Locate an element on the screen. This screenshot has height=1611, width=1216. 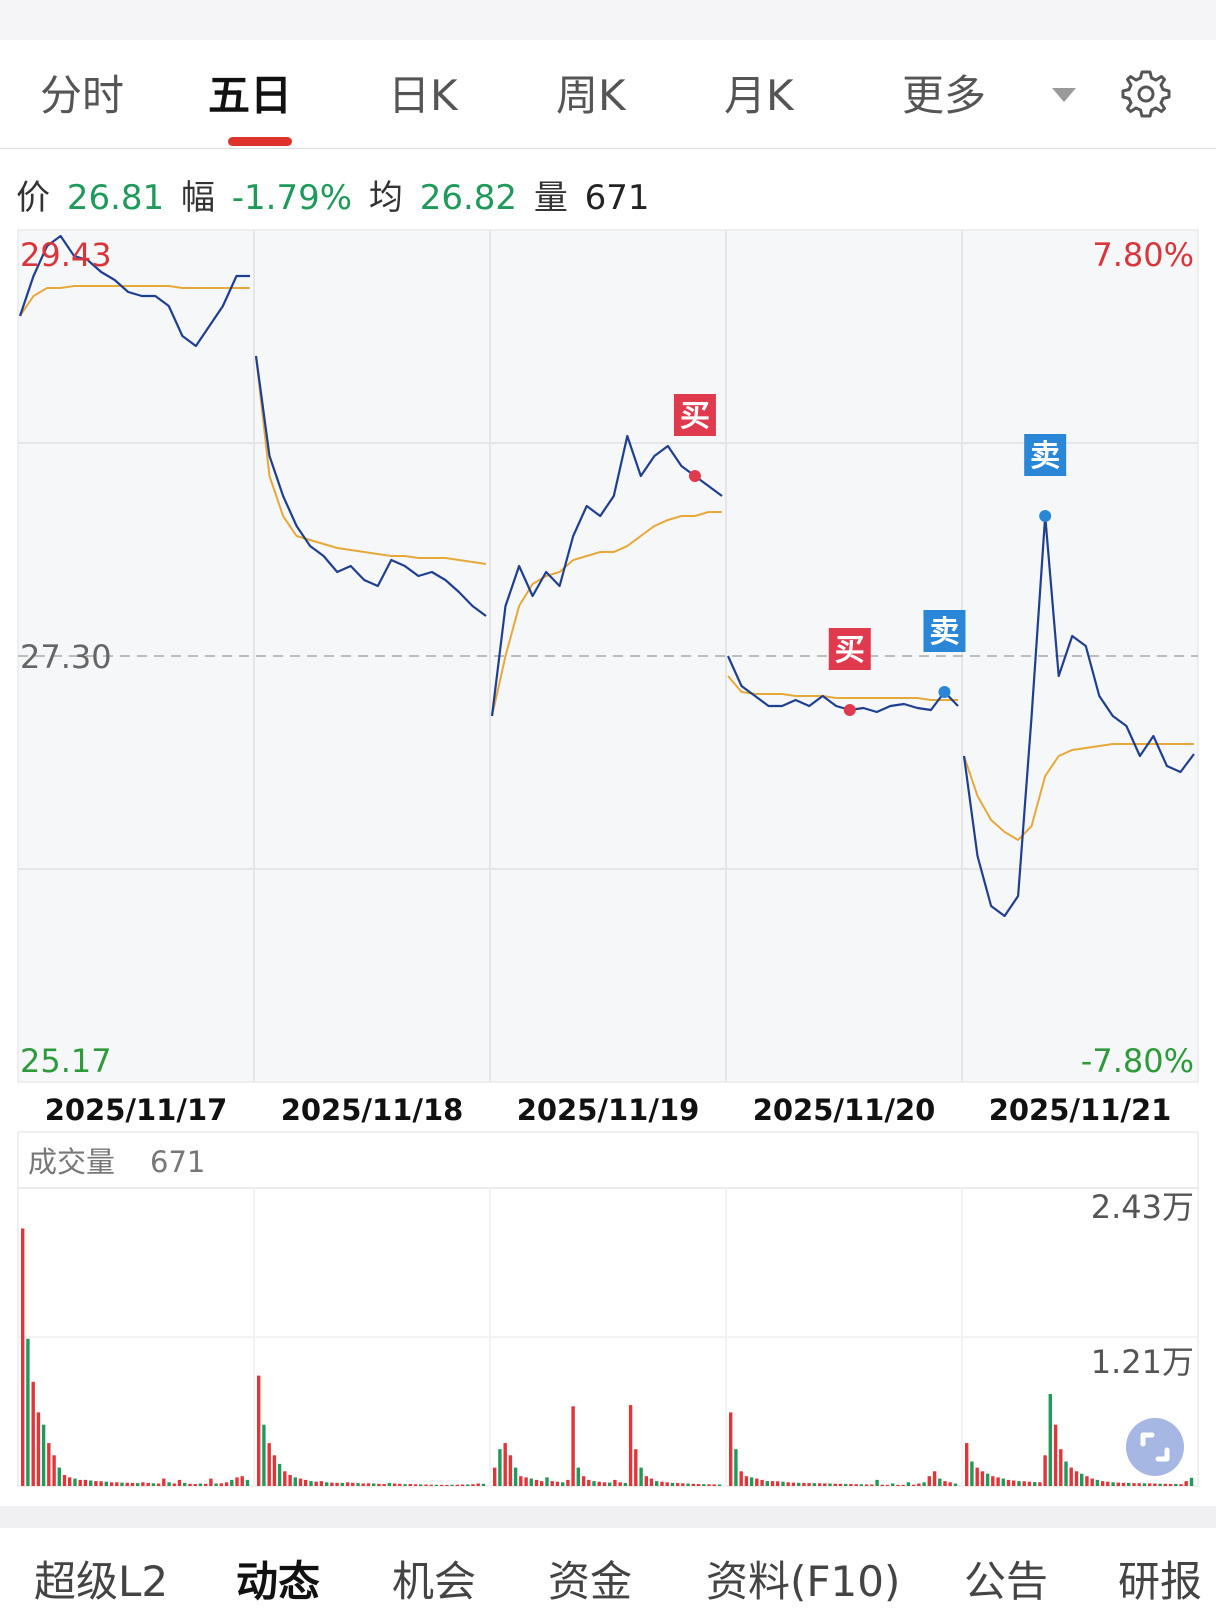
fullscreen-button is located at coordinates (1155, 1447).